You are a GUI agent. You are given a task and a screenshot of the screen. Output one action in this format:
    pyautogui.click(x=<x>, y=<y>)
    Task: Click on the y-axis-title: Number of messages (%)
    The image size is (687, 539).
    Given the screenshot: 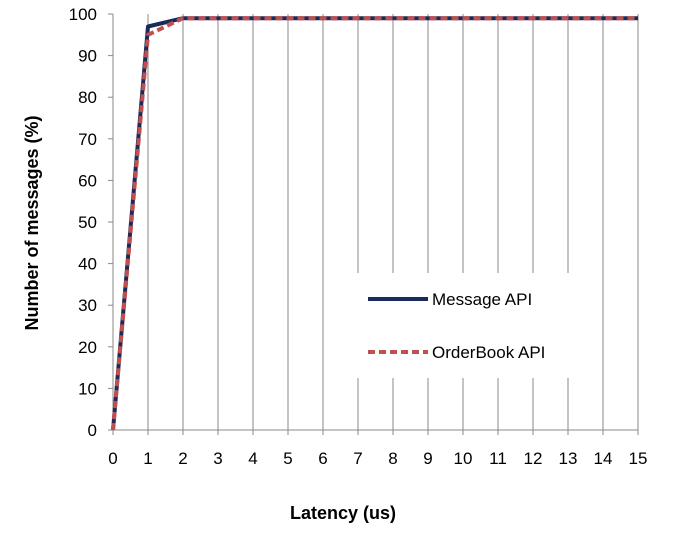 What is the action you would take?
    pyautogui.click(x=32, y=222)
    